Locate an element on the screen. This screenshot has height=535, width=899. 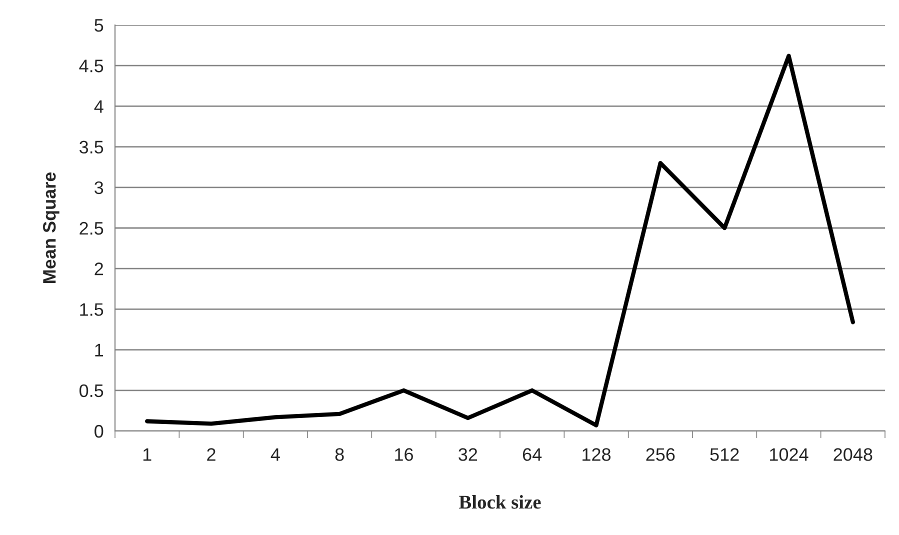
y-tick-label: 0 is located at coordinates (99, 431).